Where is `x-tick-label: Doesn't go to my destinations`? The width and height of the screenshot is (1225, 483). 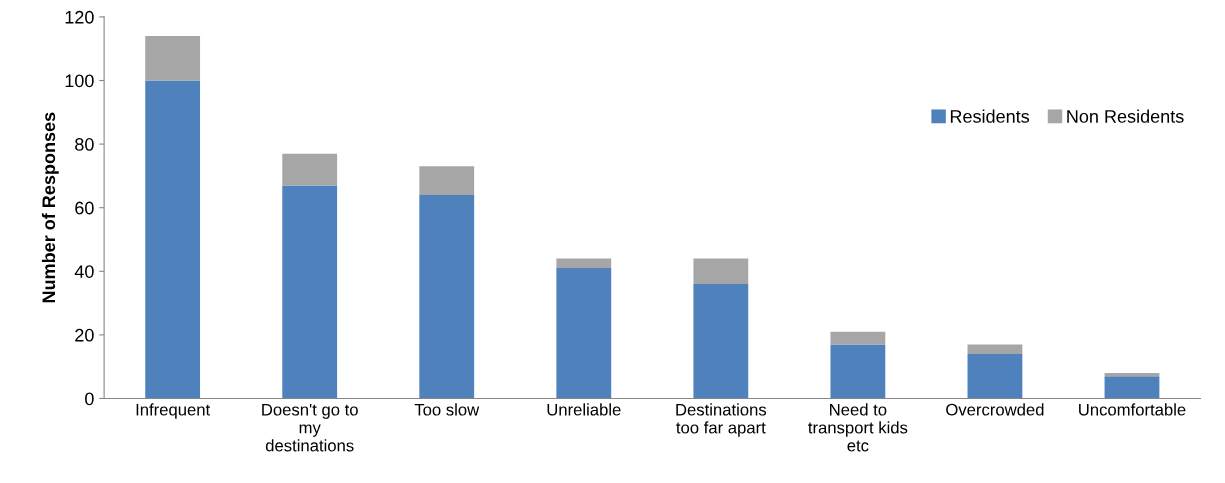
x-tick-label: Doesn't go to my destinations is located at coordinates (310, 427).